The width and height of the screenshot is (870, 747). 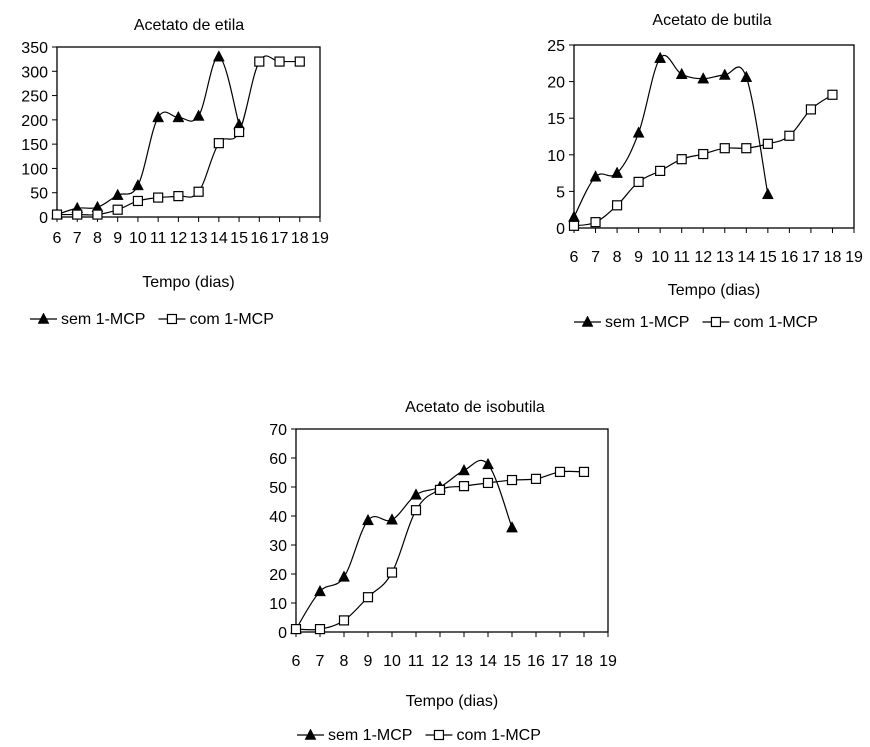 I want to click on chart-title: Acetato de isobutila, so click(x=475, y=407).